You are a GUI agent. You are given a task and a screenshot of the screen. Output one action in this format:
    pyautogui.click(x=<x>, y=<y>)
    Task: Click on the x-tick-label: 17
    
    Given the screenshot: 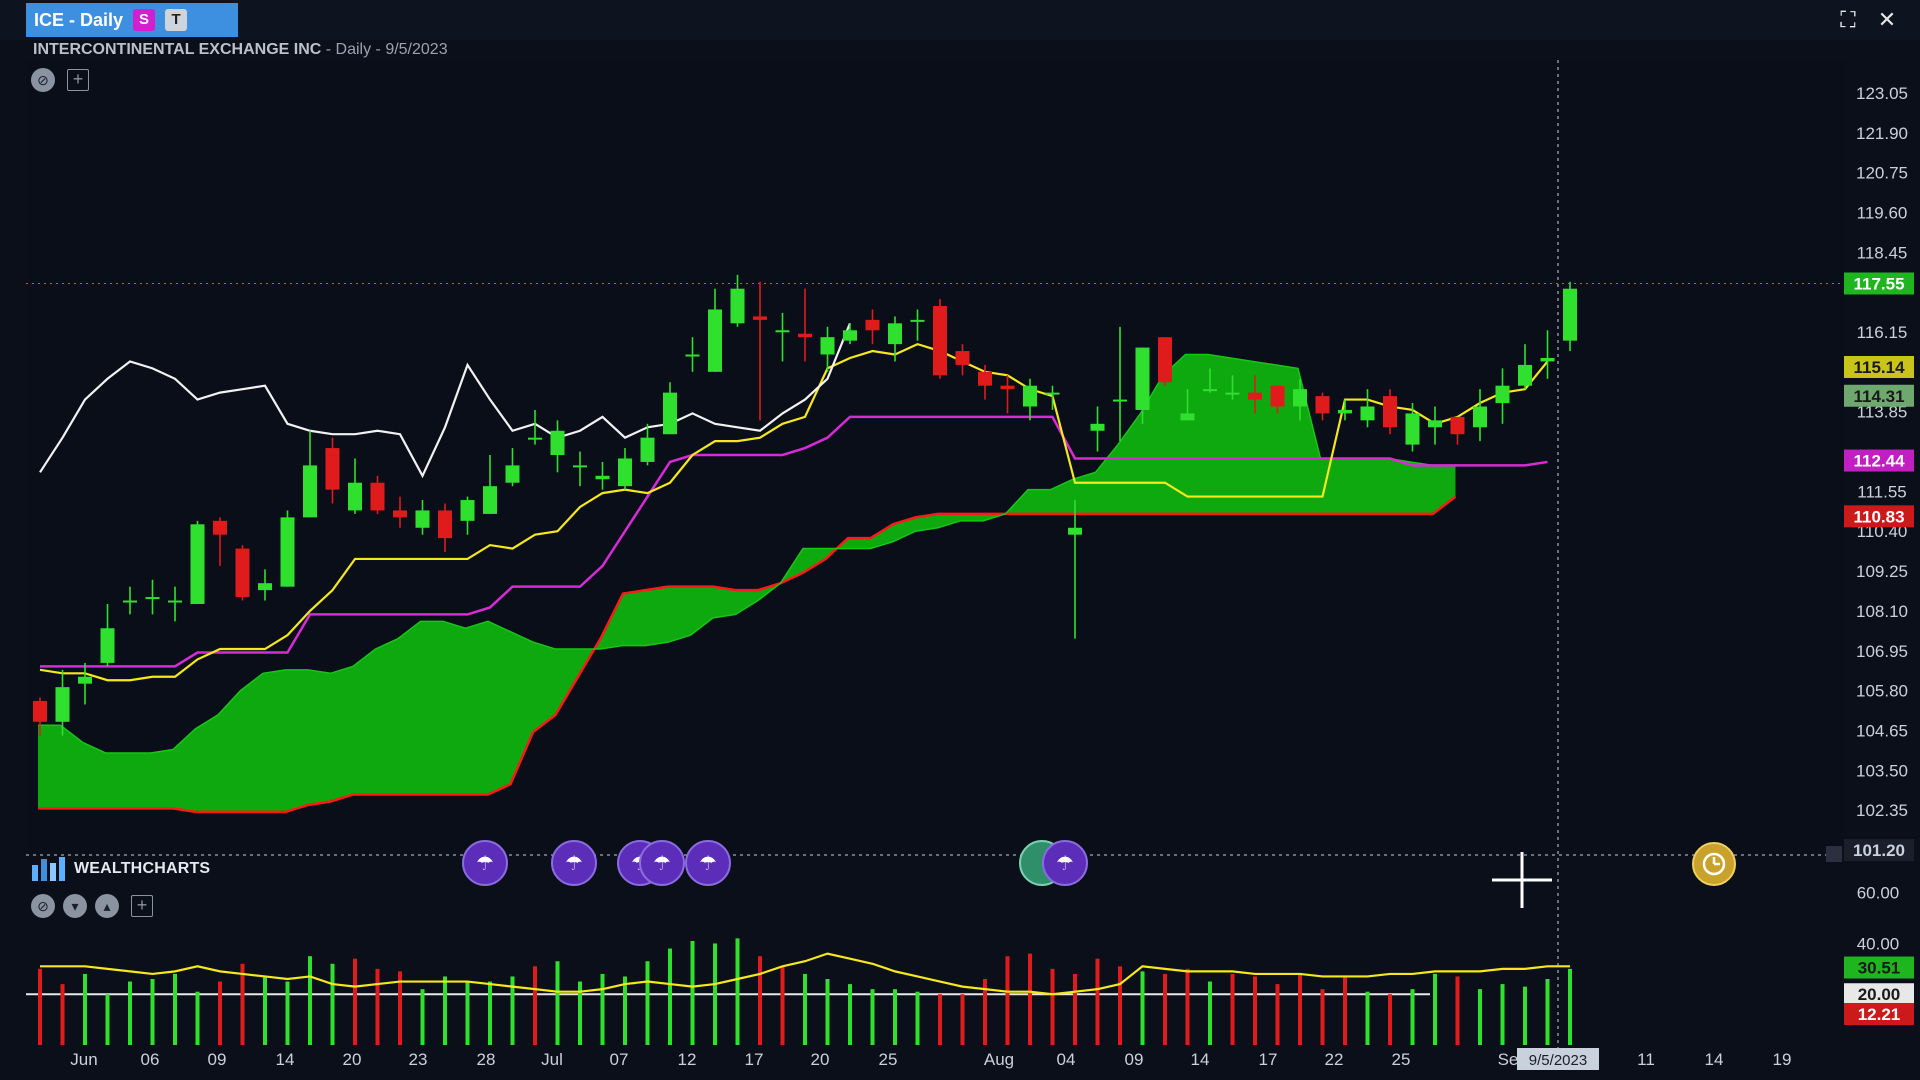 What is the action you would take?
    pyautogui.click(x=754, y=1059)
    